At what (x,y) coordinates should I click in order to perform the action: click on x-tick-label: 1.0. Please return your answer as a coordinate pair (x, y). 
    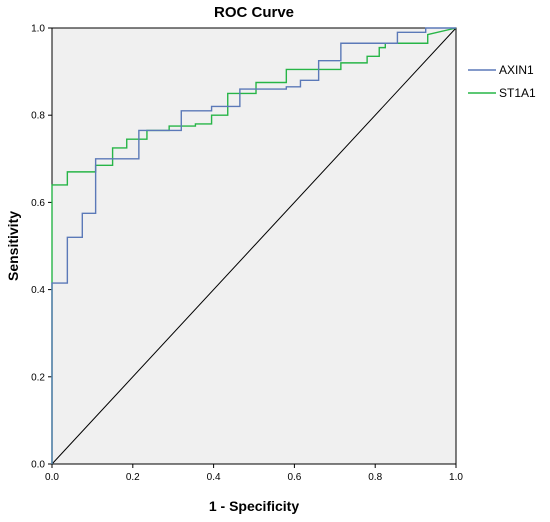
    Looking at the image, I should click on (456, 477).